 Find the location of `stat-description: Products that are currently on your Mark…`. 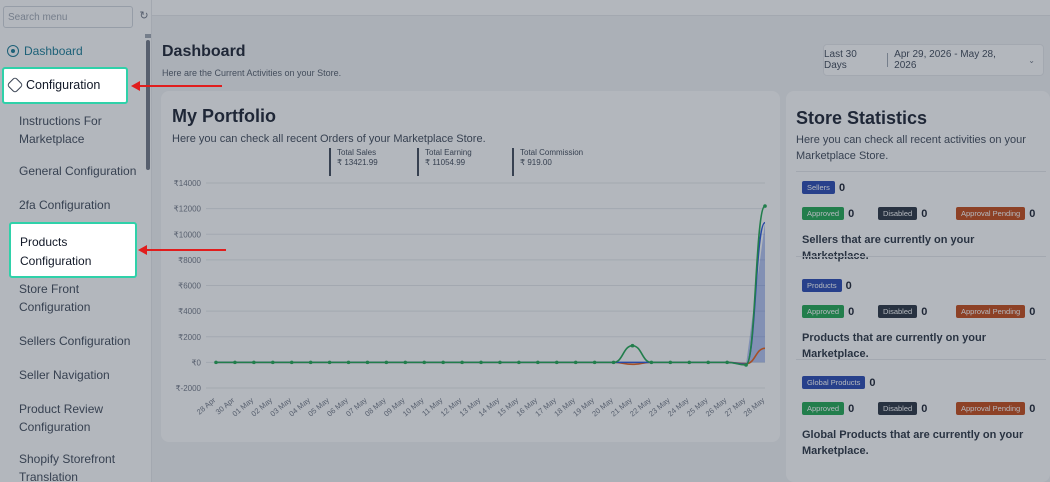

stat-description: Products that are currently on your Mark… is located at coordinates (894, 346).